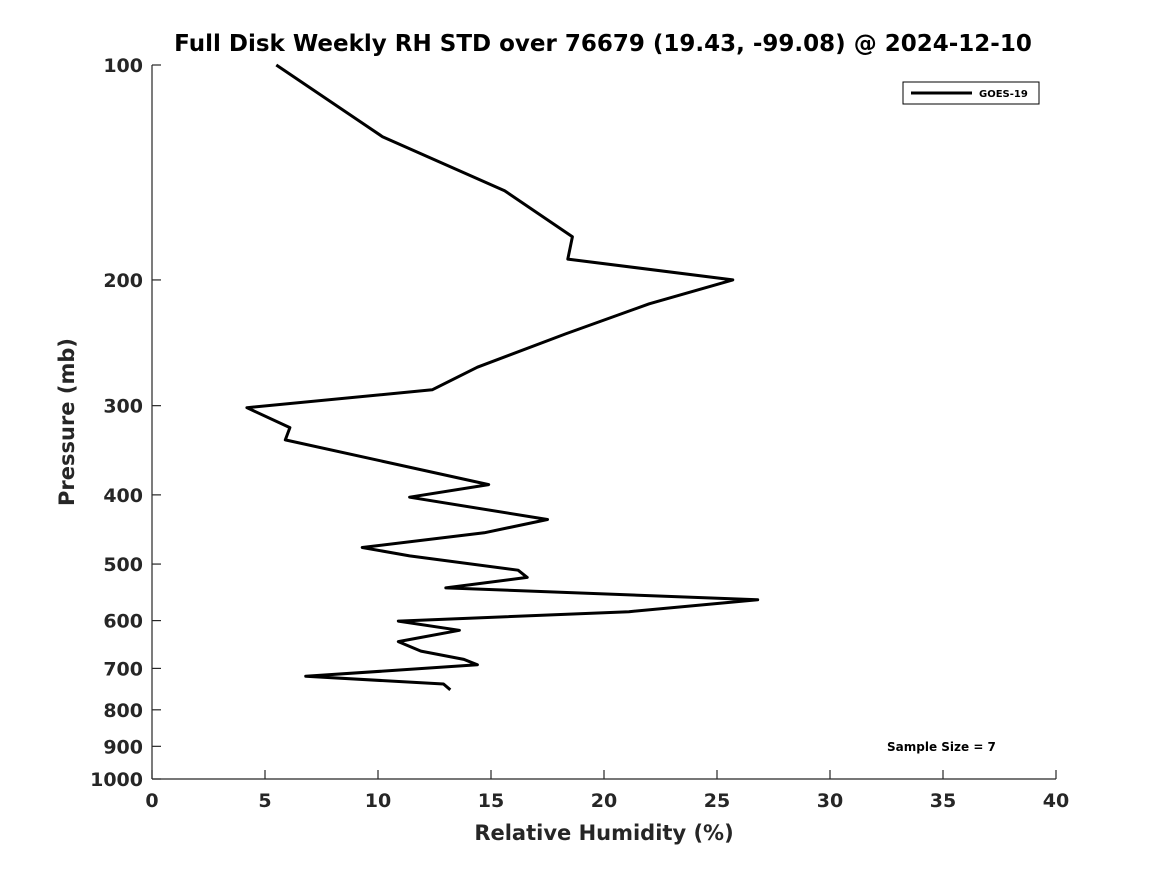  I want to click on y-axis-label: Pressure (mb), so click(67, 422).